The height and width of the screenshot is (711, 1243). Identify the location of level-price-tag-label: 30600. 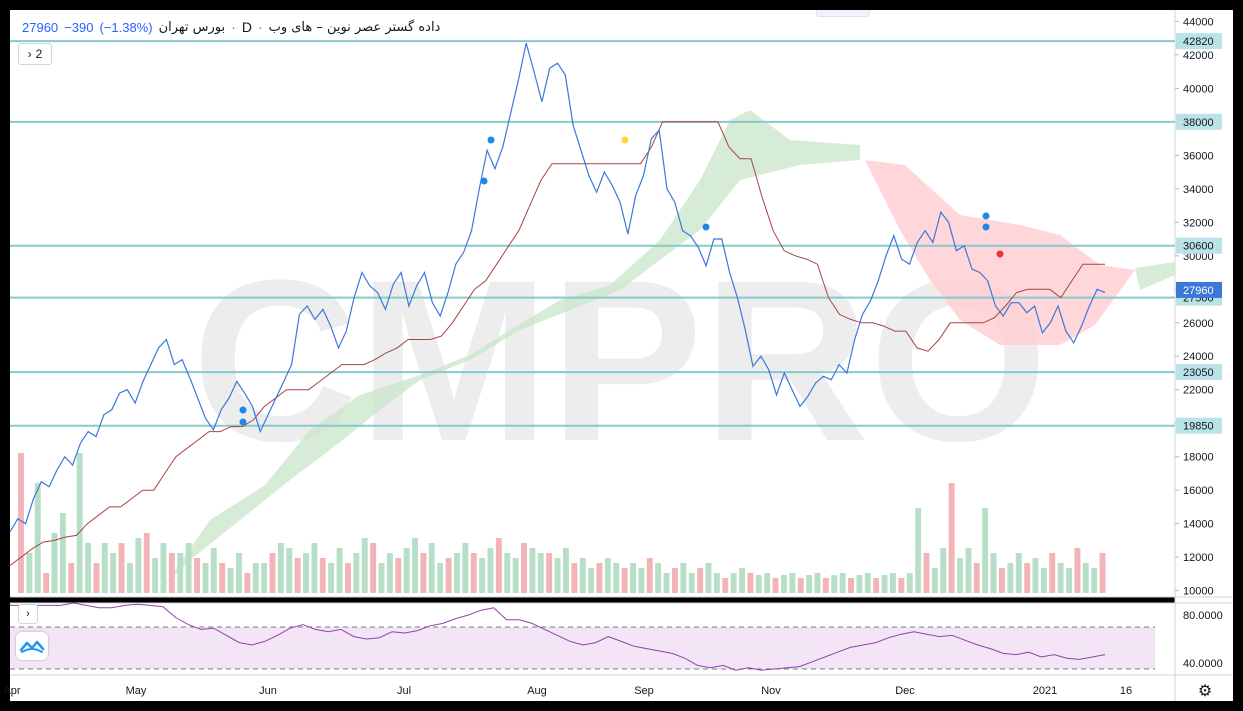
(1198, 247).